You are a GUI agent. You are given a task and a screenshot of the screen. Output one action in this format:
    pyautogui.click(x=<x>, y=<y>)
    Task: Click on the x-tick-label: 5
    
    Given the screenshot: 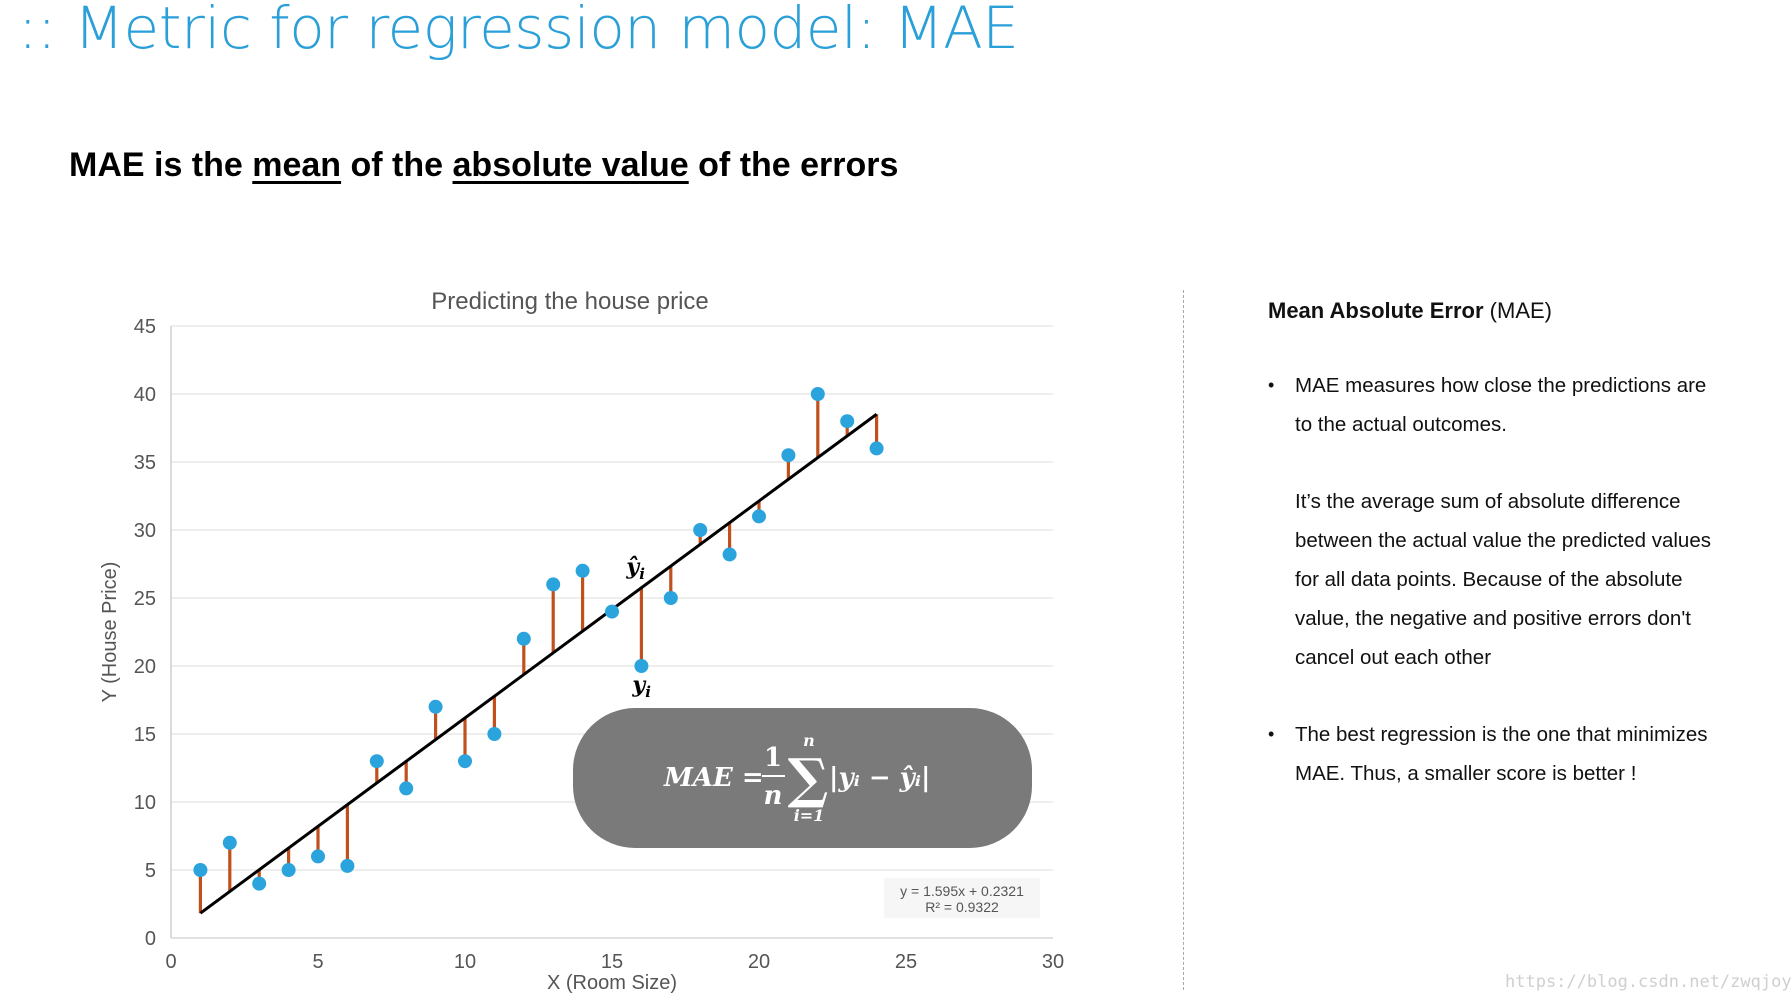 What is the action you would take?
    pyautogui.click(x=317, y=962)
    